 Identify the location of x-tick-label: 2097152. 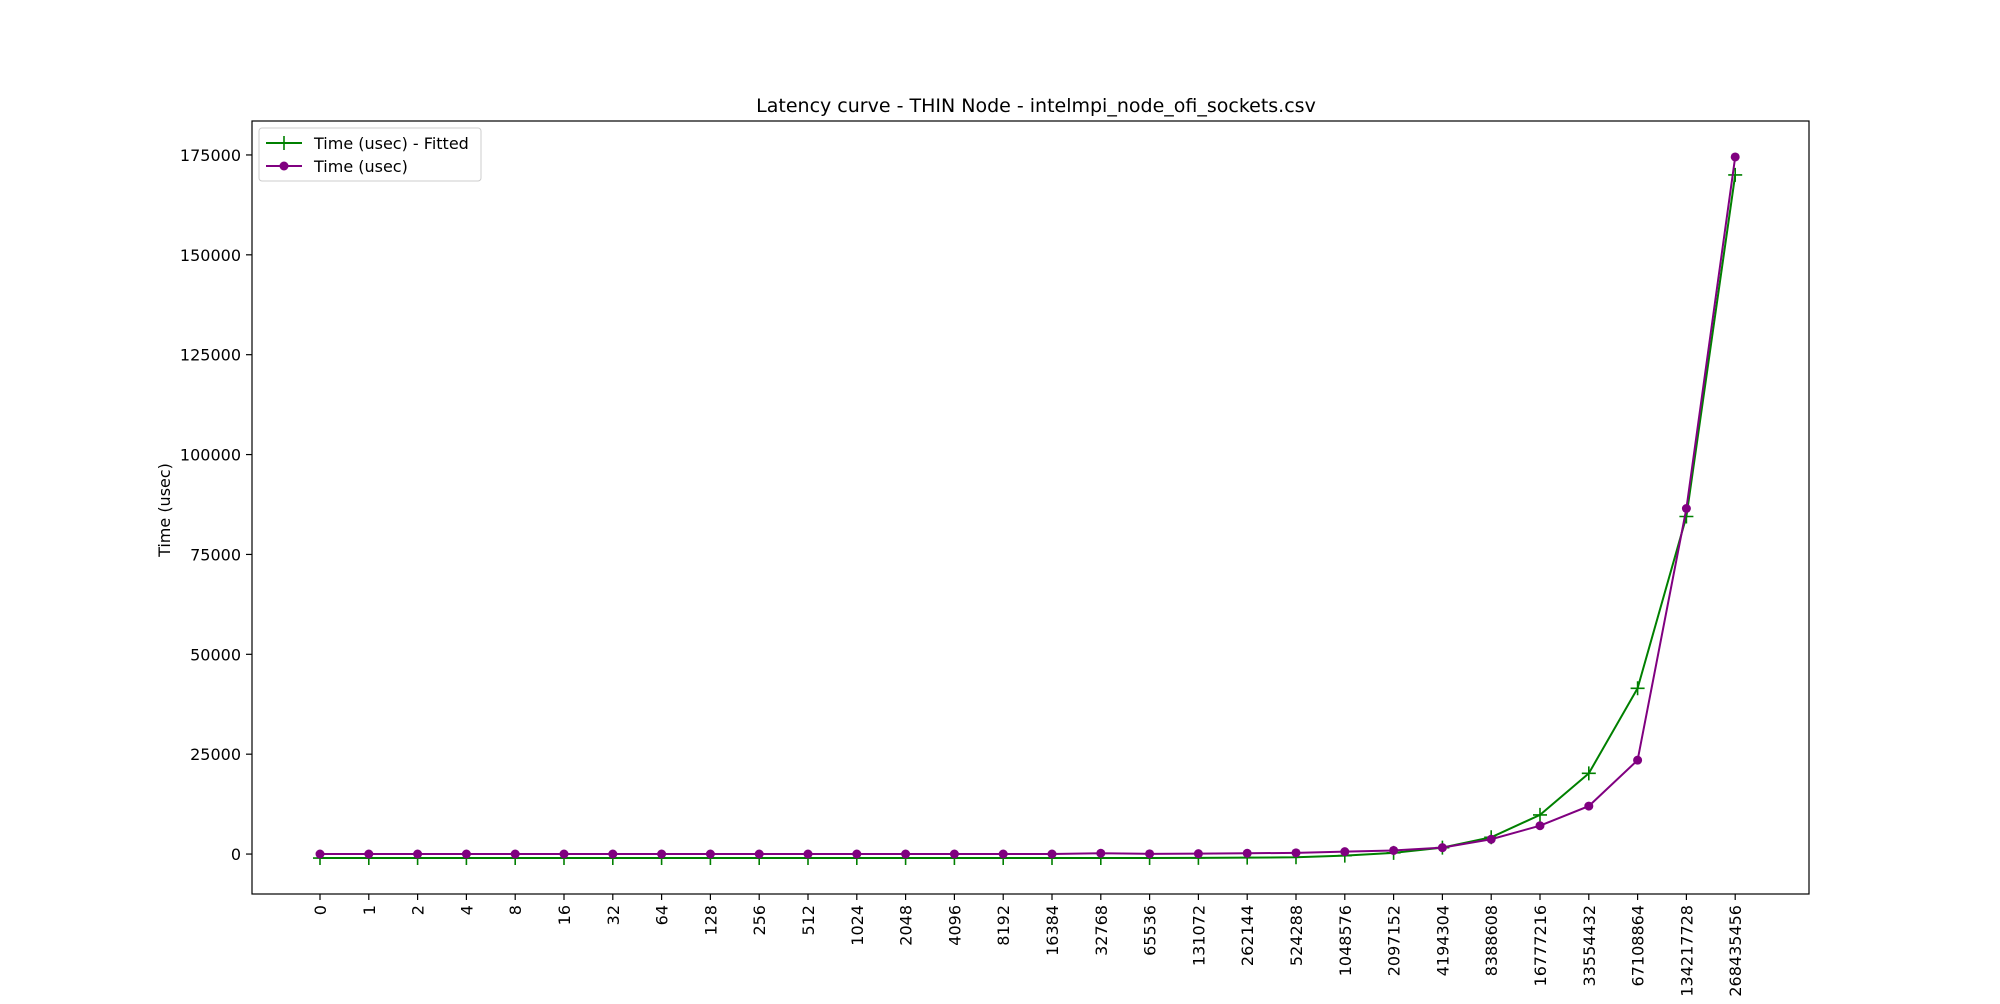
(1394, 940).